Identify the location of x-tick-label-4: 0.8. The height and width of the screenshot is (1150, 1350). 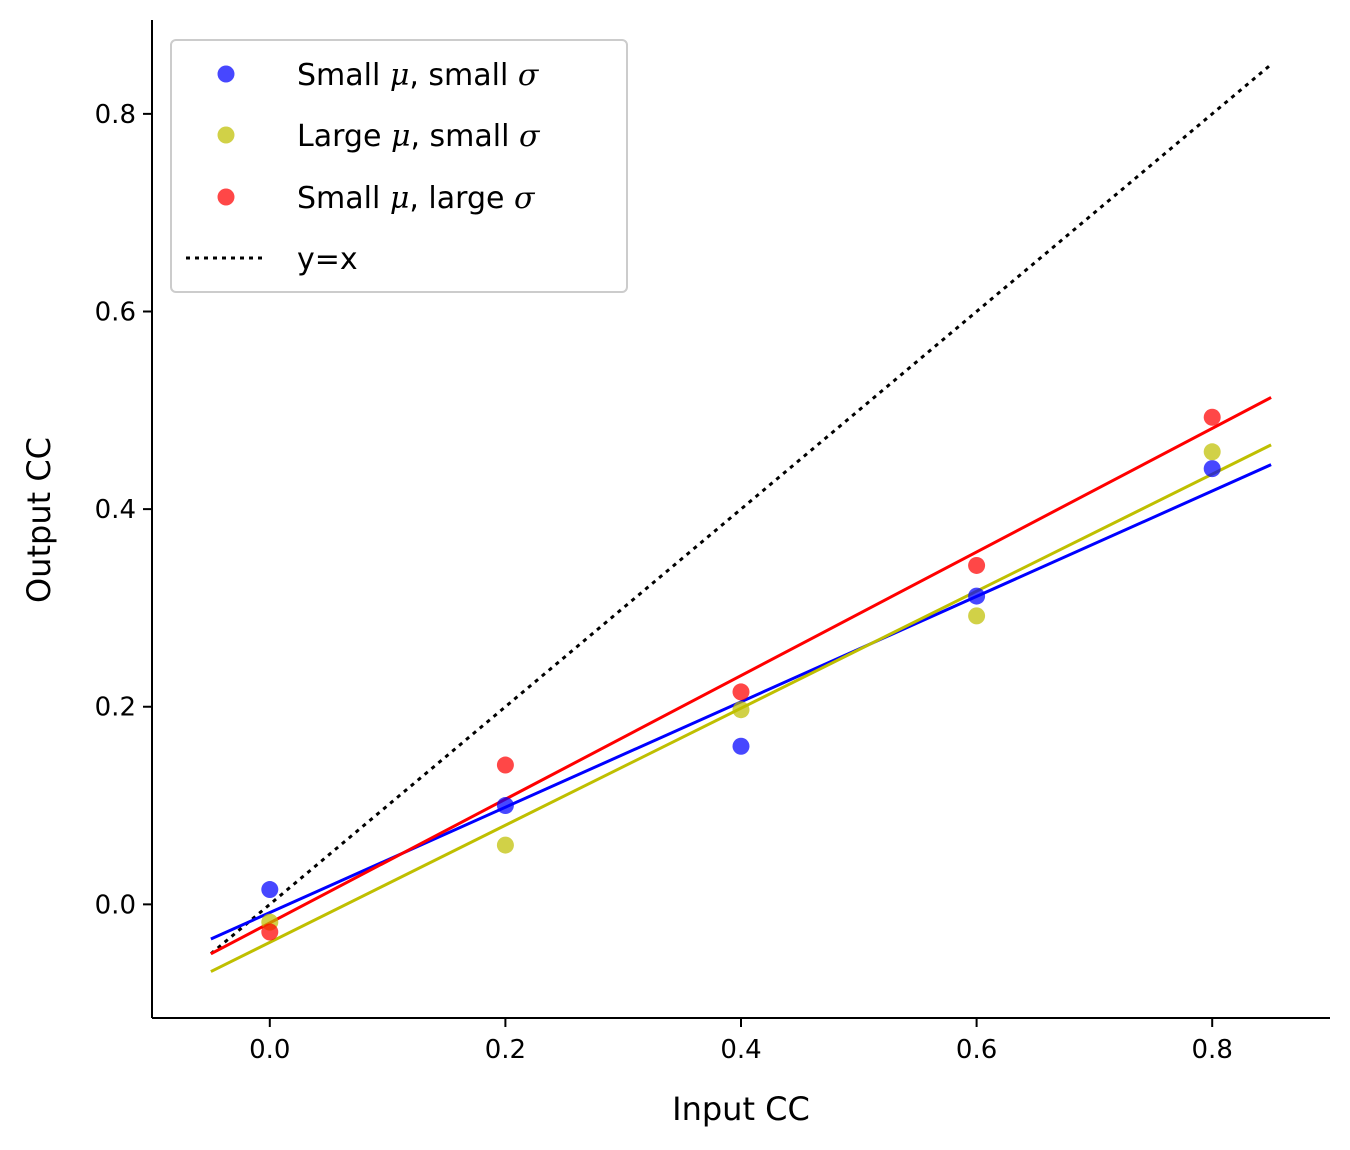
(1212, 1050).